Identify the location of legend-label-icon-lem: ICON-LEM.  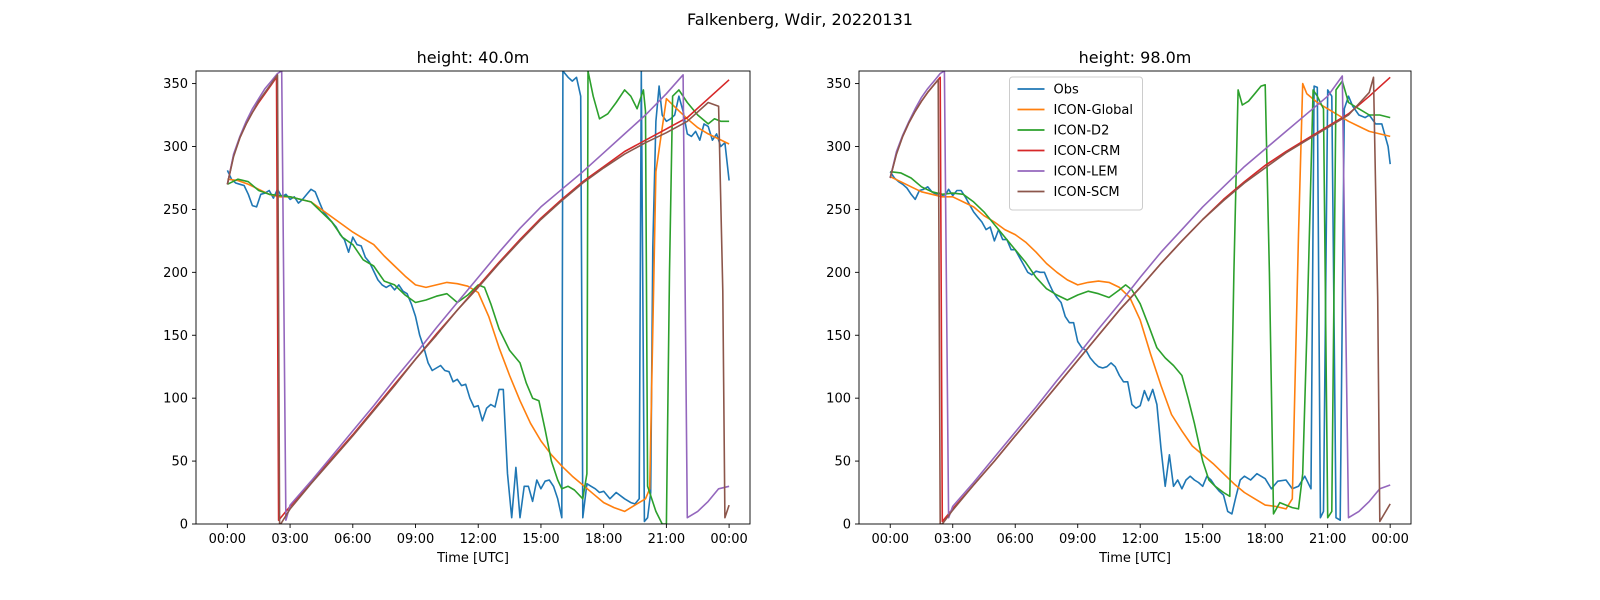
(1086, 172).